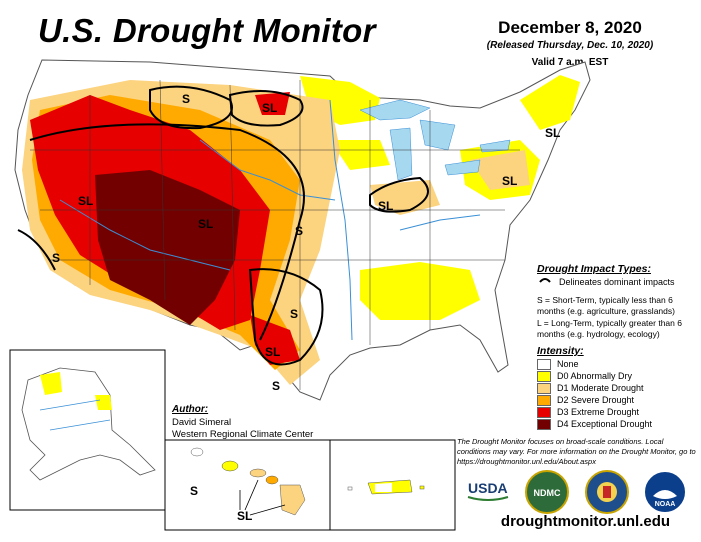  Describe the element at coordinates (509, 181) in the screenshot. I see `map-label-sl-6: SL` at that location.